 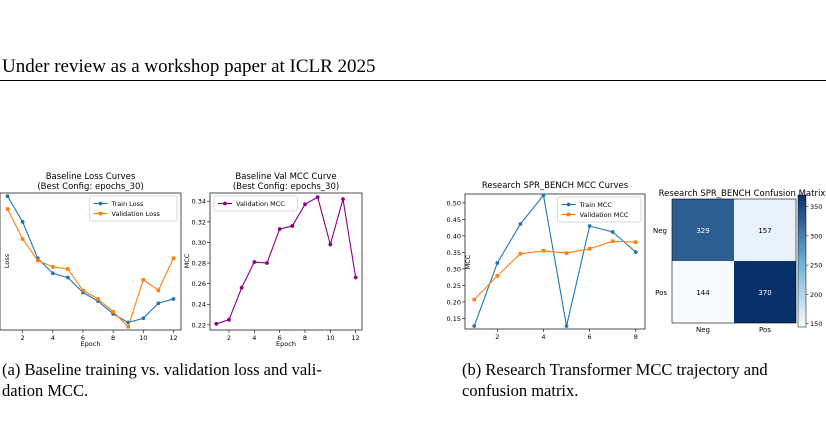 What do you see at coordinates (599, 209) in the screenshot?
I see `chart3-legend-box` at bounding box center [599, 209].